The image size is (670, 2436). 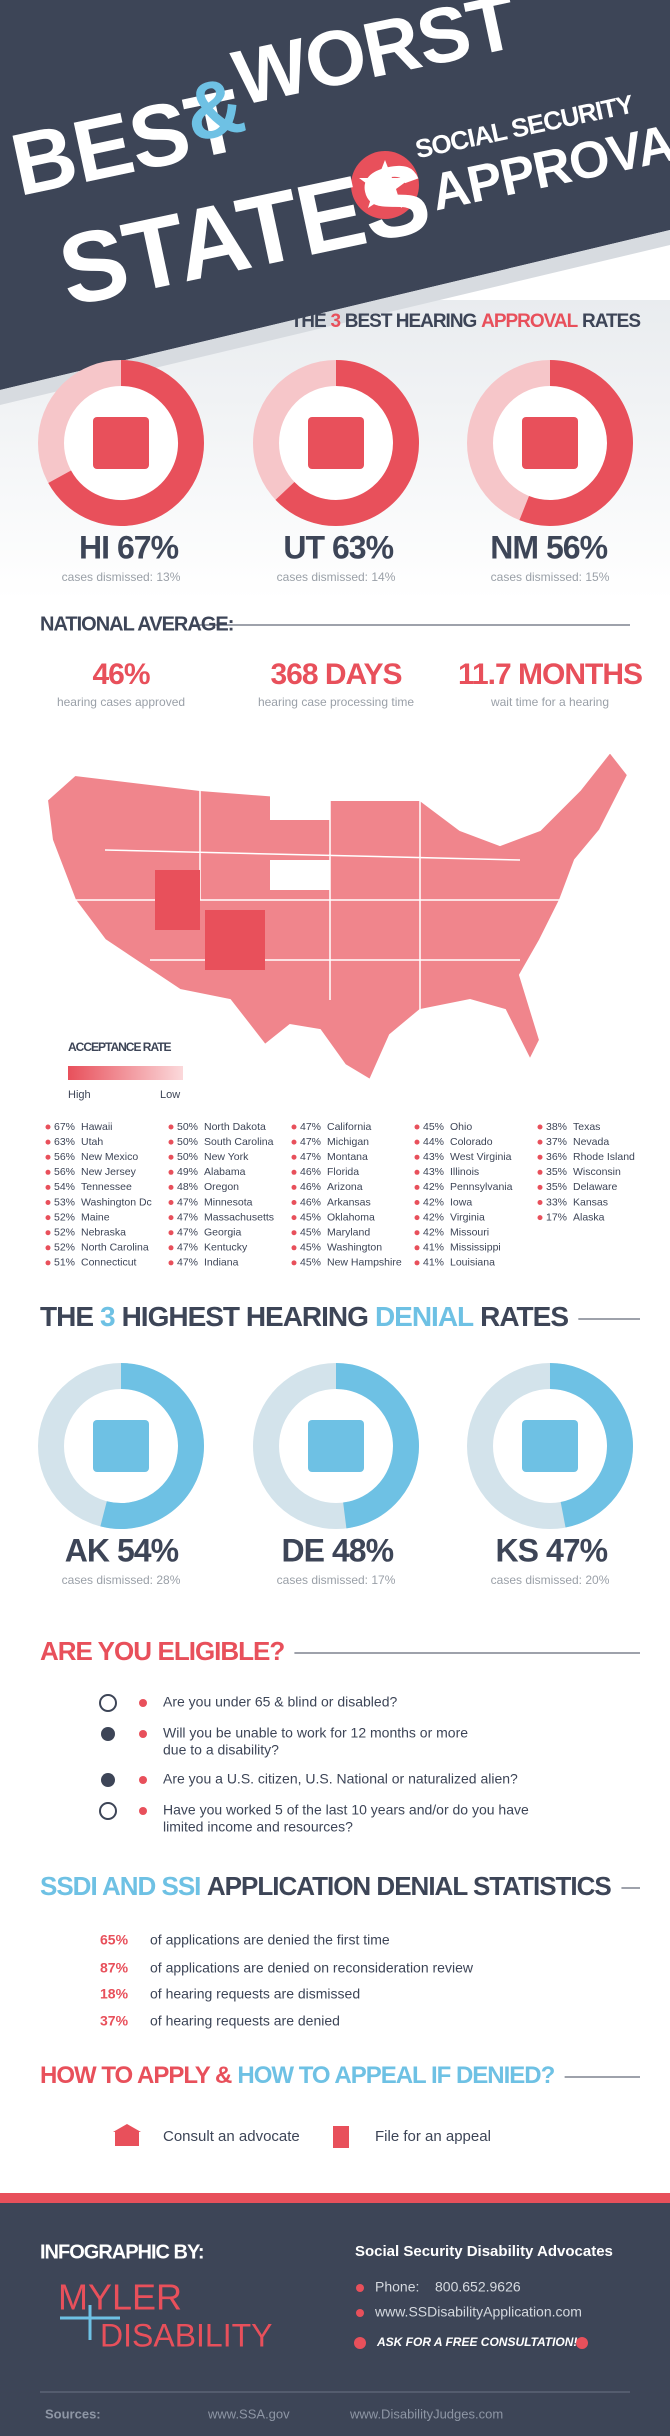 What do you see at coordinates (409, 1886) in the screenshot?
I see `title-part: APPLICATION DENIAL STATISTICS` at bounding box center [409, 1886].